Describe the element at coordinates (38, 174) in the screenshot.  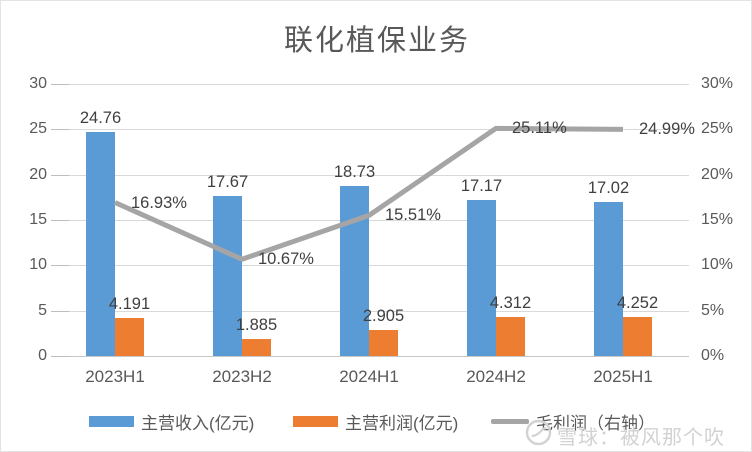
I see `y-axis-left-label: 20` at that location.